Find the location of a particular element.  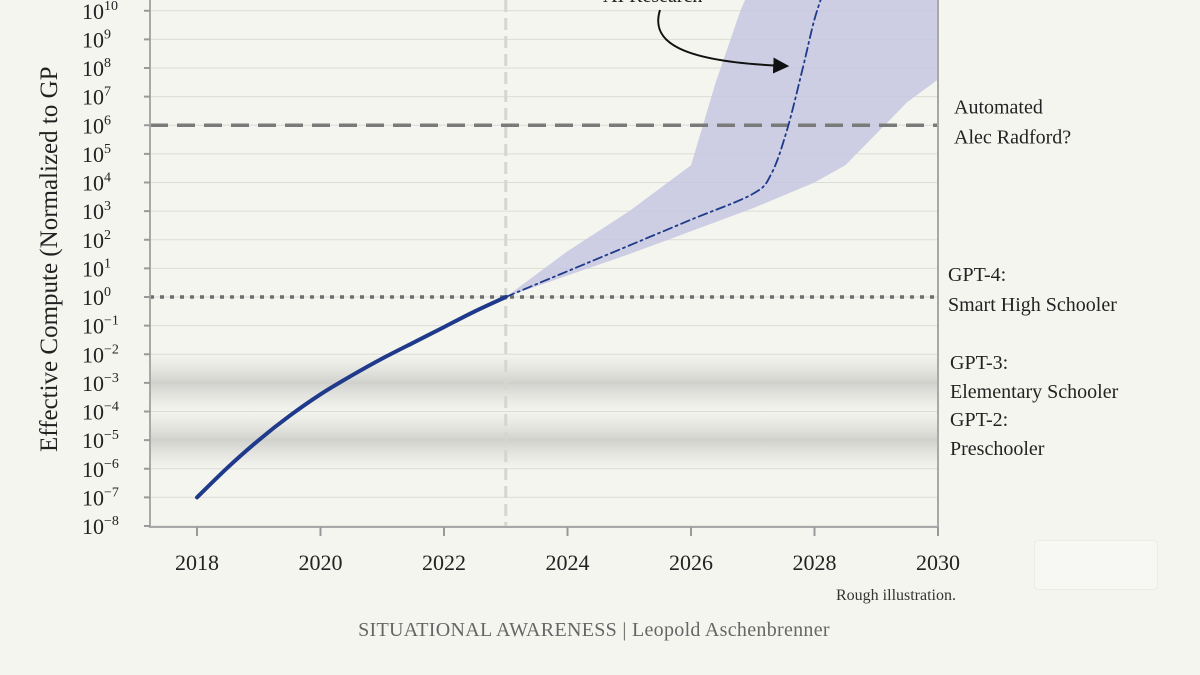

y-tick-label: 10⁻⁸ is located at coordinates (100, 526).